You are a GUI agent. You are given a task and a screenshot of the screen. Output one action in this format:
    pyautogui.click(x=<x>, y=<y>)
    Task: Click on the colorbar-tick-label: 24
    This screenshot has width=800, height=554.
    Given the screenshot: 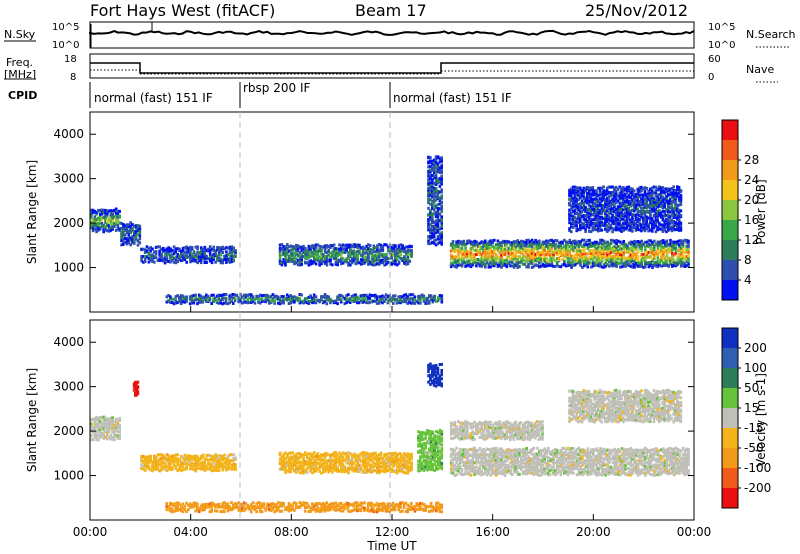 What is the action you would take?
    pyautogui.click(x=751, y=180)
    